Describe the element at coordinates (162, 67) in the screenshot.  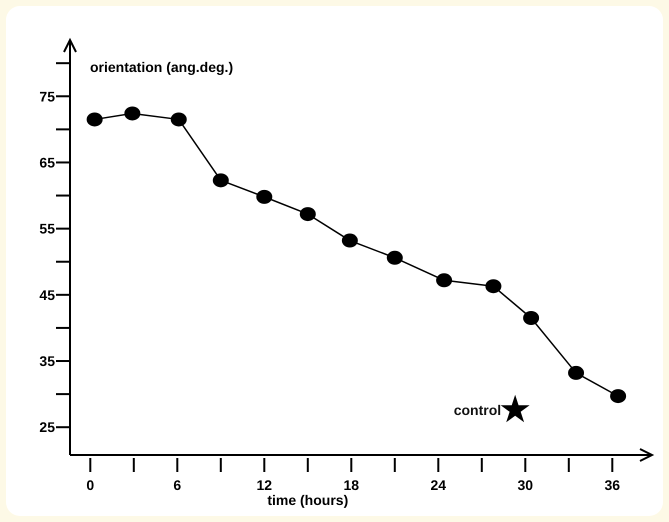
I see `y-axis-title: orientation (ang.deg.)` at that location.